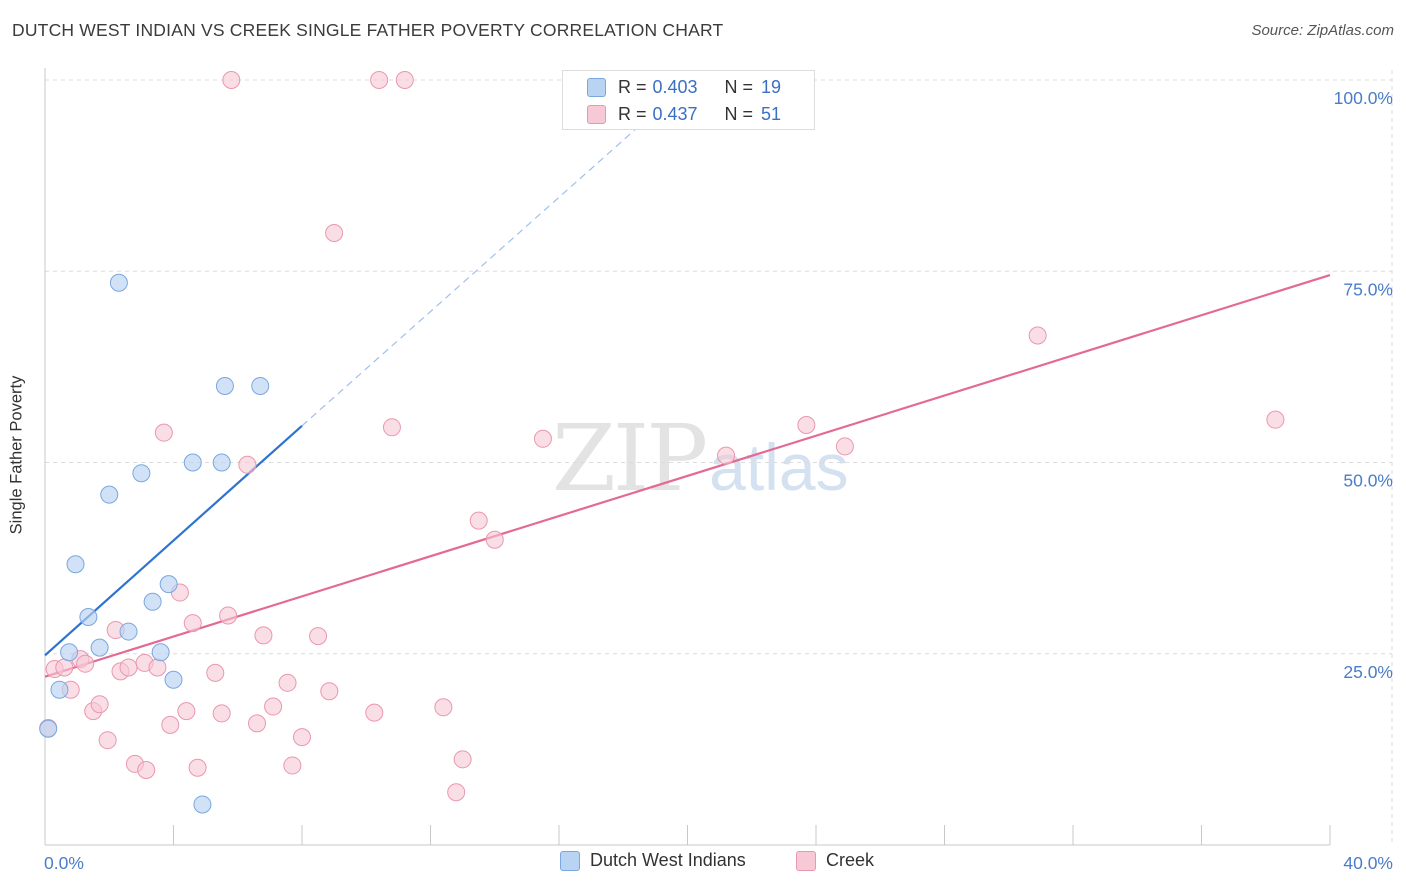  I want to click on y-tick-label: 75.0%, so click(1368, 289).